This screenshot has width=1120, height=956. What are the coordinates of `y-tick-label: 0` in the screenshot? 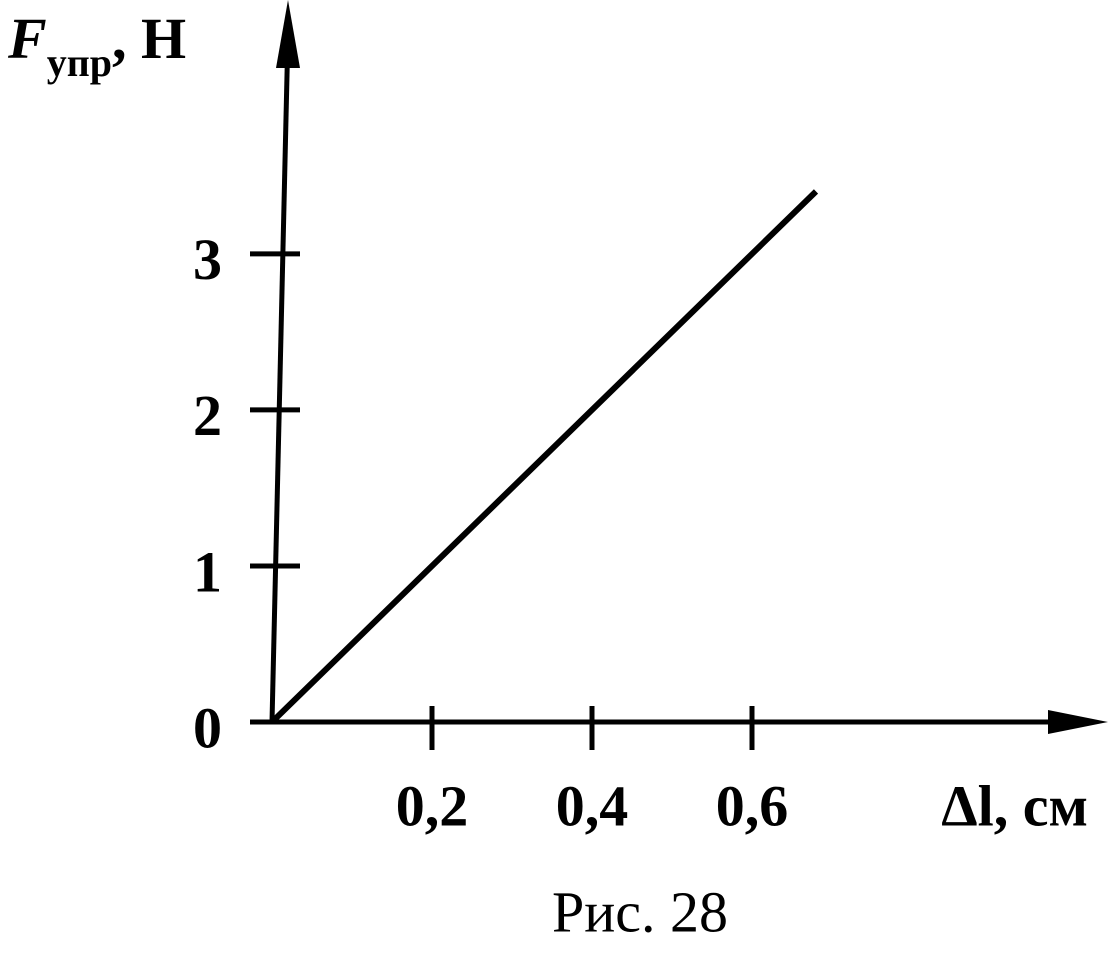 It's located at (207, 727).